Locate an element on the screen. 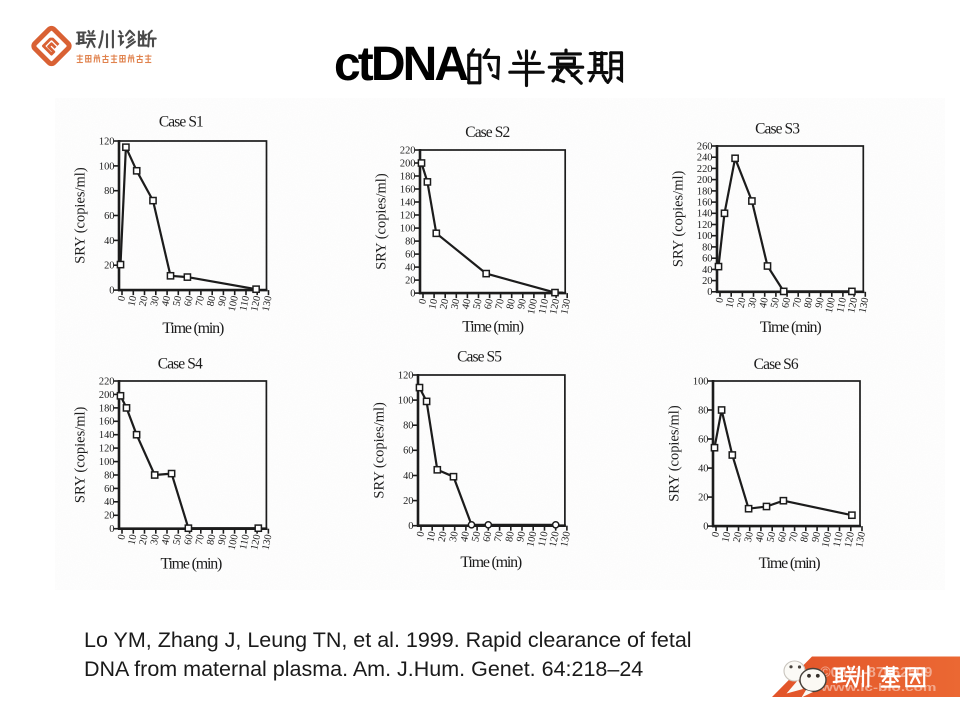 This screenshot has height=720, width=960. svg-text: Case S6 is located at coordinates (776, 364).